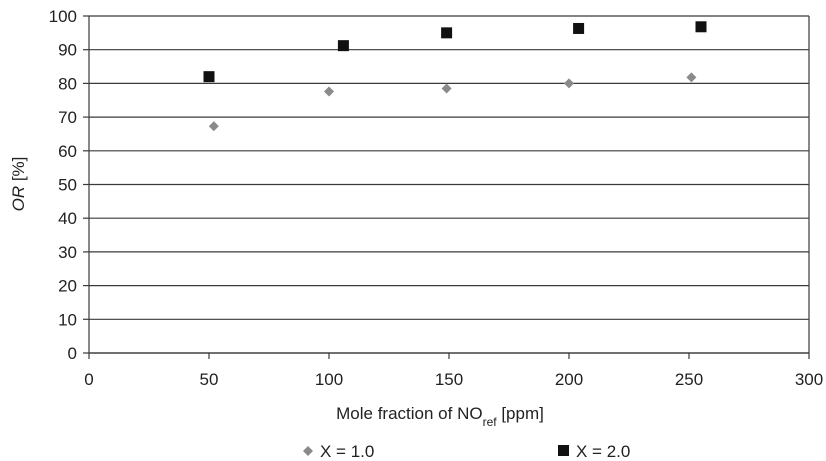  I want to click on y-axis-title: OR [%], so click(18, 184).